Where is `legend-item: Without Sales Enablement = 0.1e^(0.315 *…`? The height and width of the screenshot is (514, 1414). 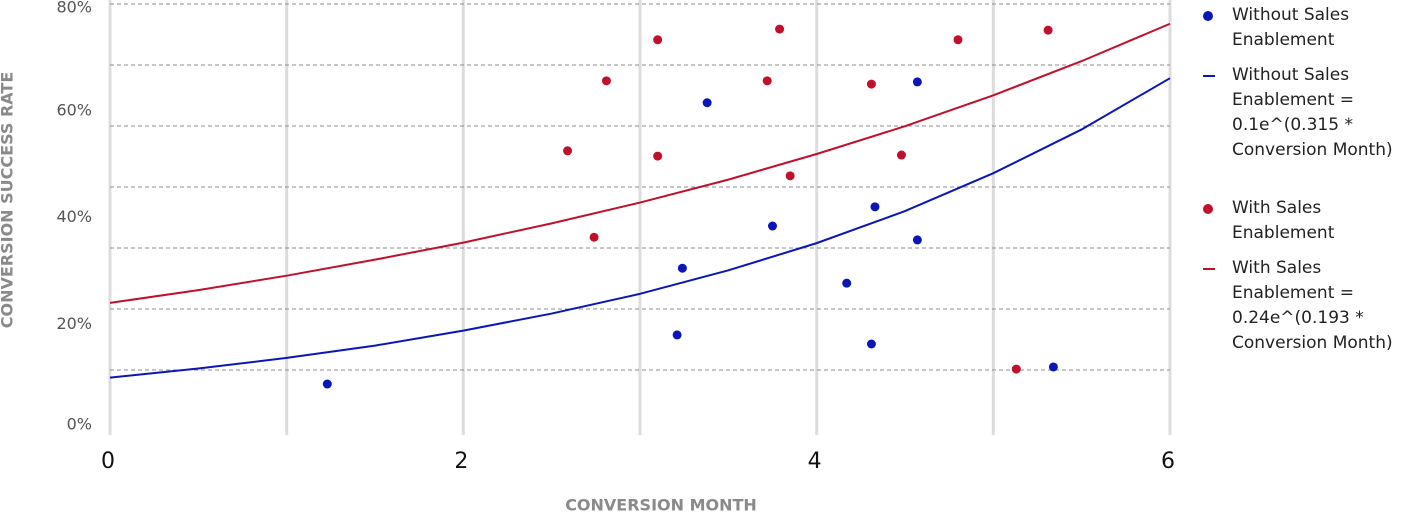 legend-item: Without Sales Enablement = 0.1e^(0.315 *… is located at coordinates (1305, 113).